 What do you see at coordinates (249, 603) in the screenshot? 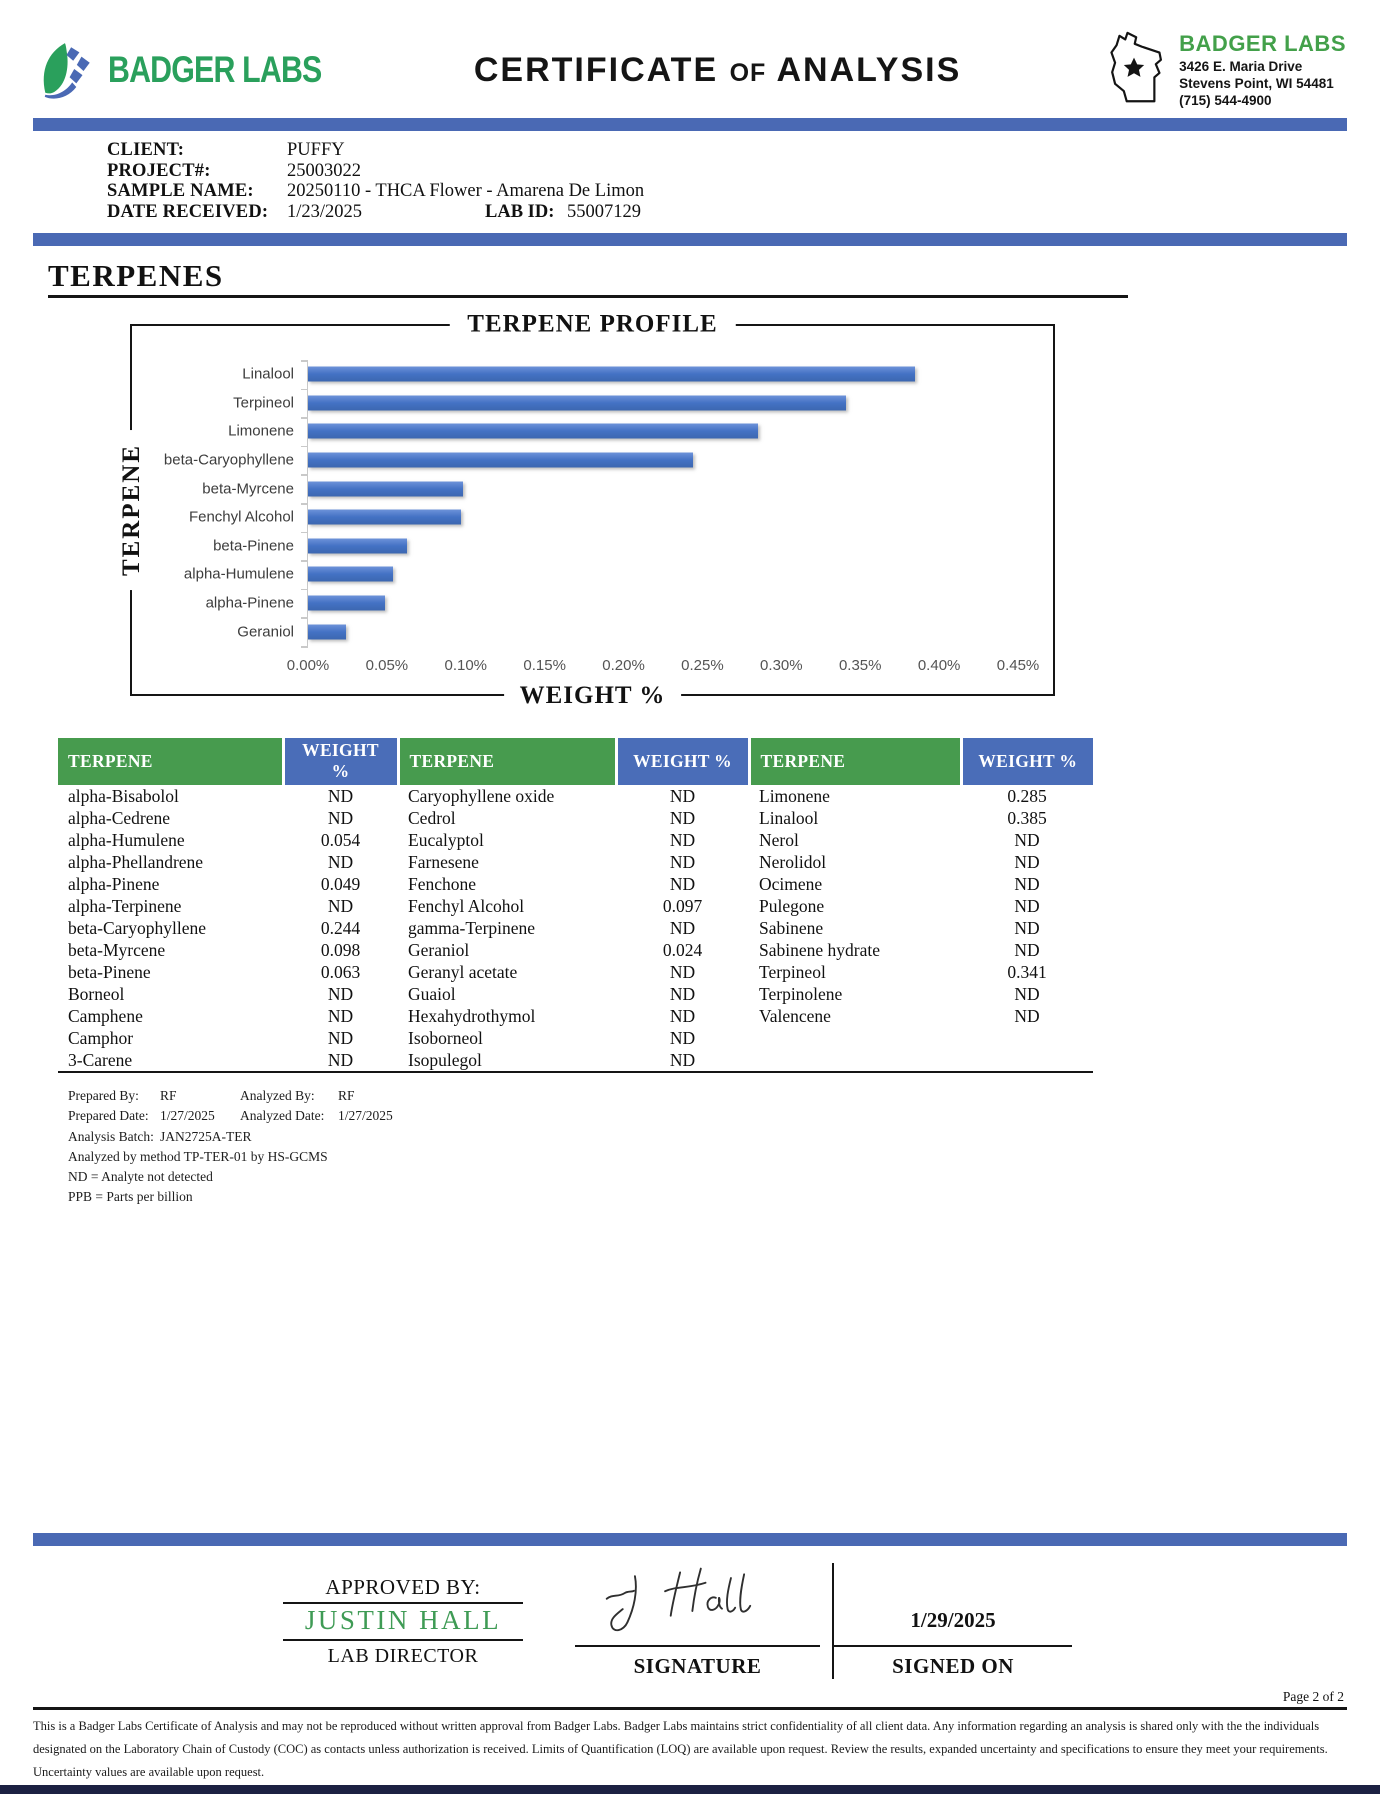
I see `chart-category-label: alpha-Pinene` at bounding box center [249, 603].